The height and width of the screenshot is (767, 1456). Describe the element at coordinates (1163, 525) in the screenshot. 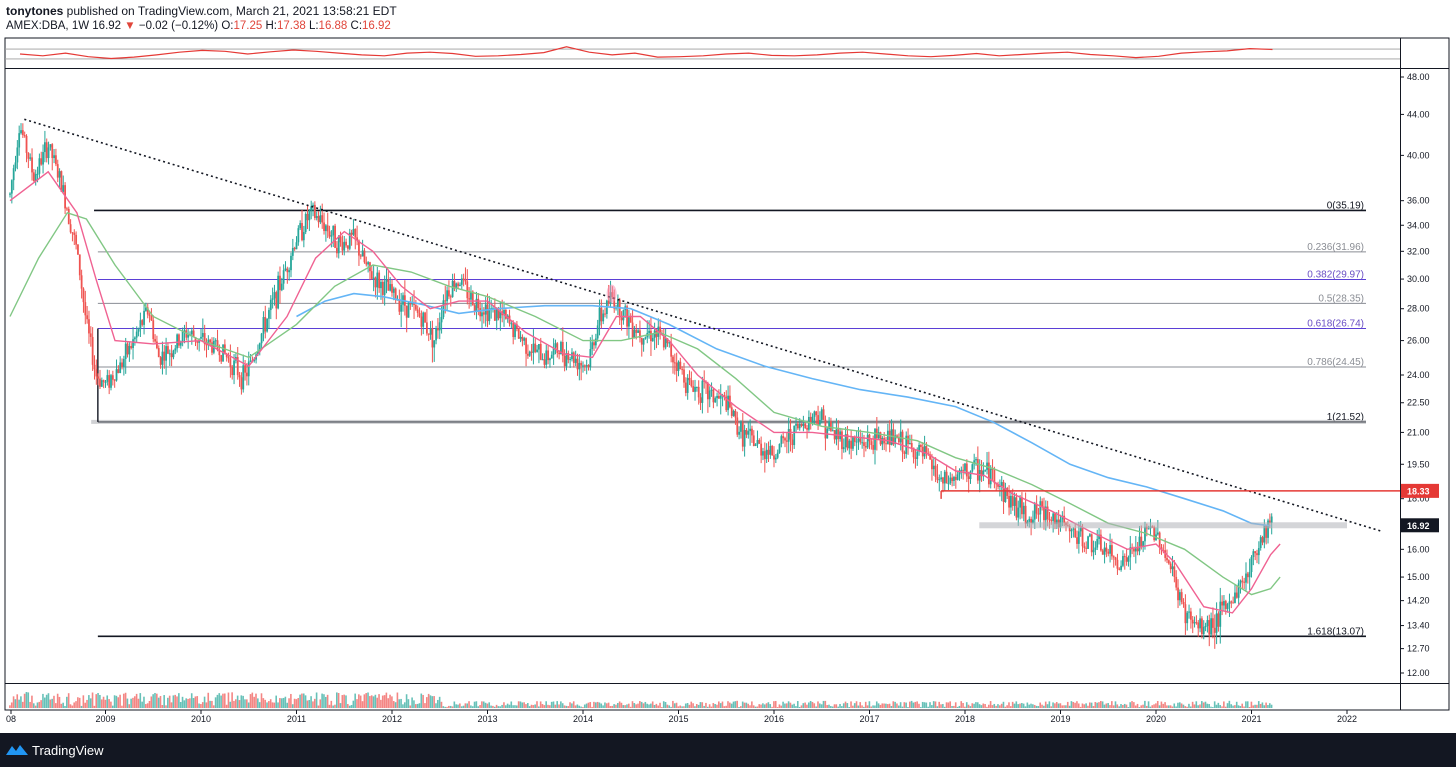

I see `support-zone` at that location.